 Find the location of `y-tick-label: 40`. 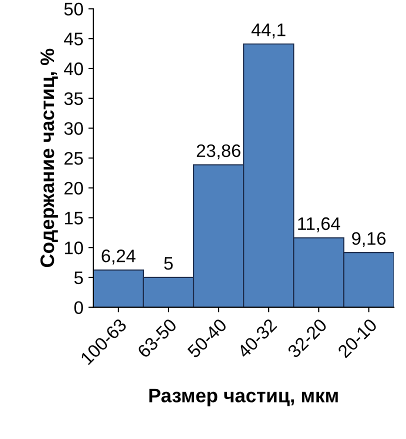

y-tick-label: 40 is located at coordinates (73, 69).